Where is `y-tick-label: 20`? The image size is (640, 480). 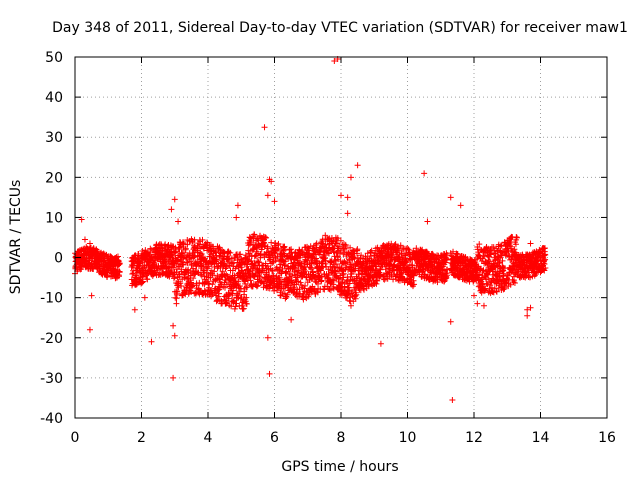 y-tick-label: 20 is located at coordinates (54, 178).